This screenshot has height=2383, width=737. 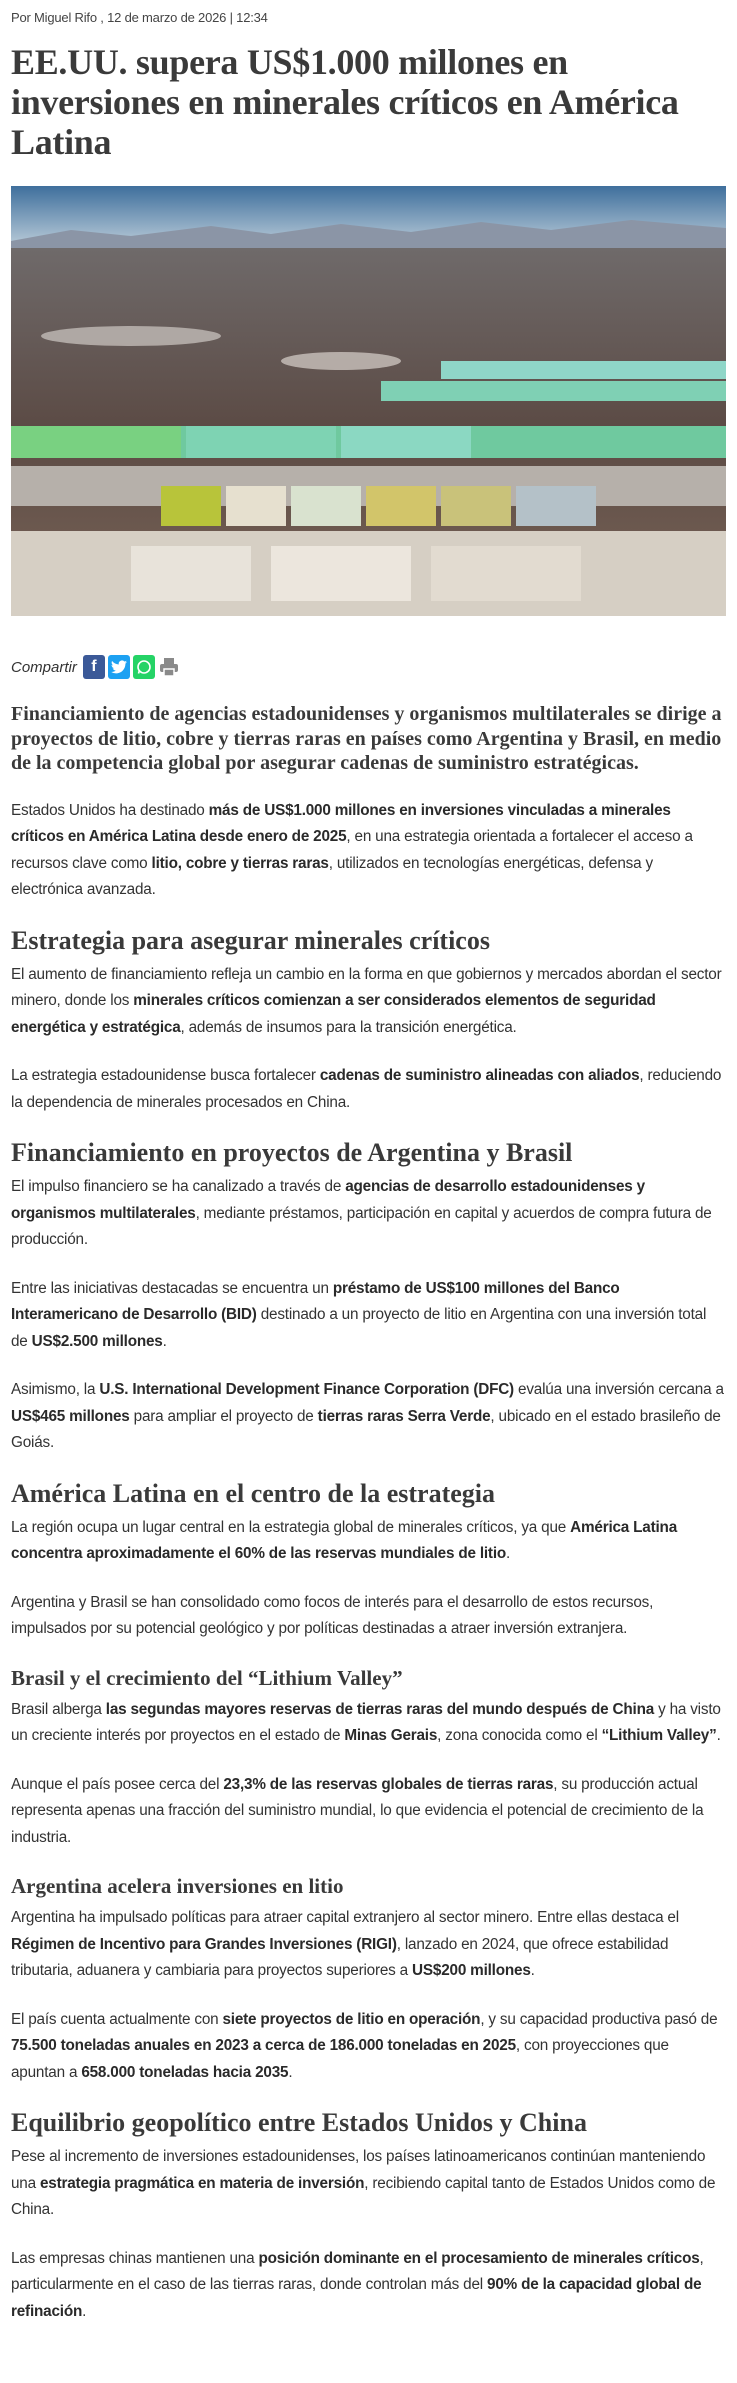 I want to click on share-label: Compartir, so click(x=44, y=667).